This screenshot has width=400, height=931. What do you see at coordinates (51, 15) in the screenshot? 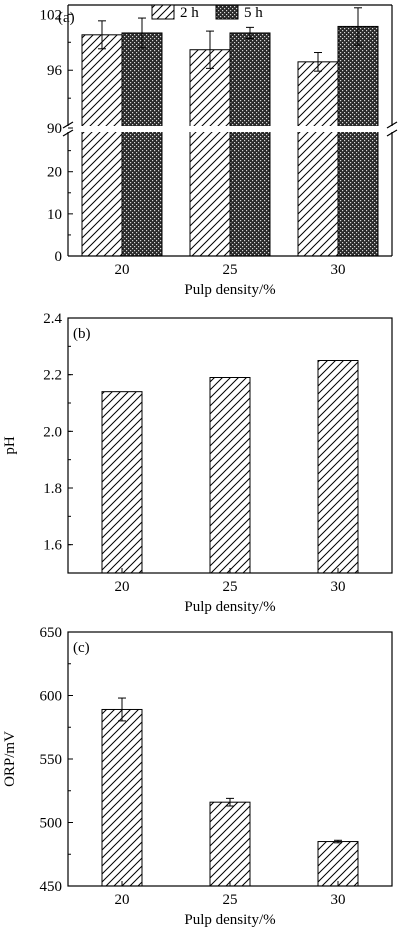
I see `y-tick-label-a: 102` at bounding box center [51, 15].